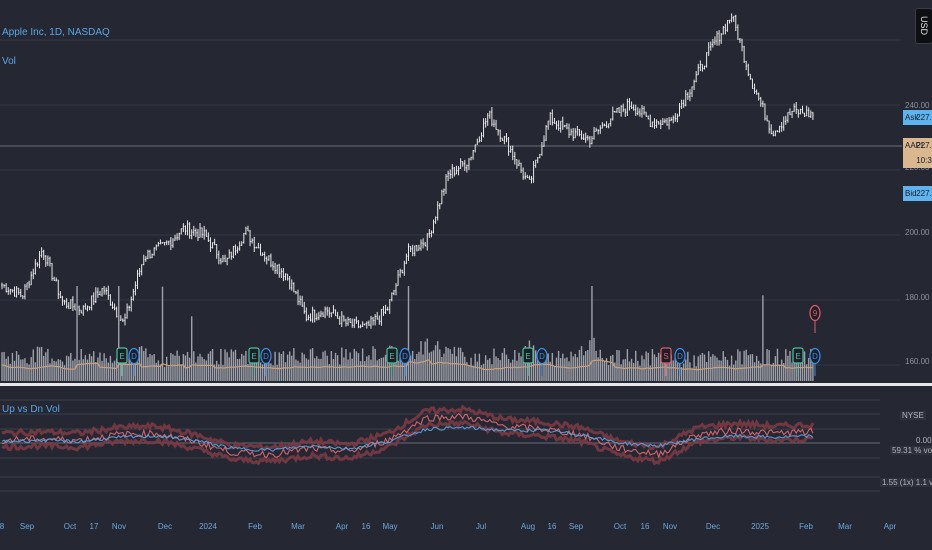 The height and width of the screenshot is (550, 932). Describe the element at coordinates (408, 428) in the screenshot. I see `indicator-band-upper` at that location.